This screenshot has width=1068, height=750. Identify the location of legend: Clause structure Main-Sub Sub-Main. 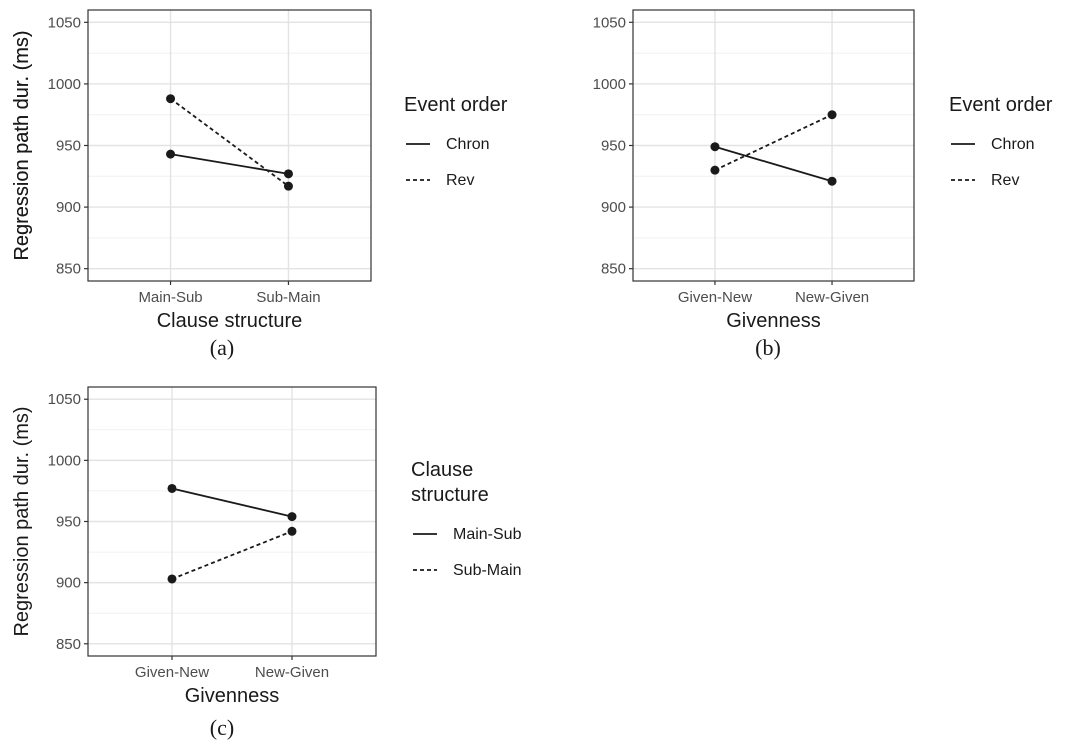
(466, 519).